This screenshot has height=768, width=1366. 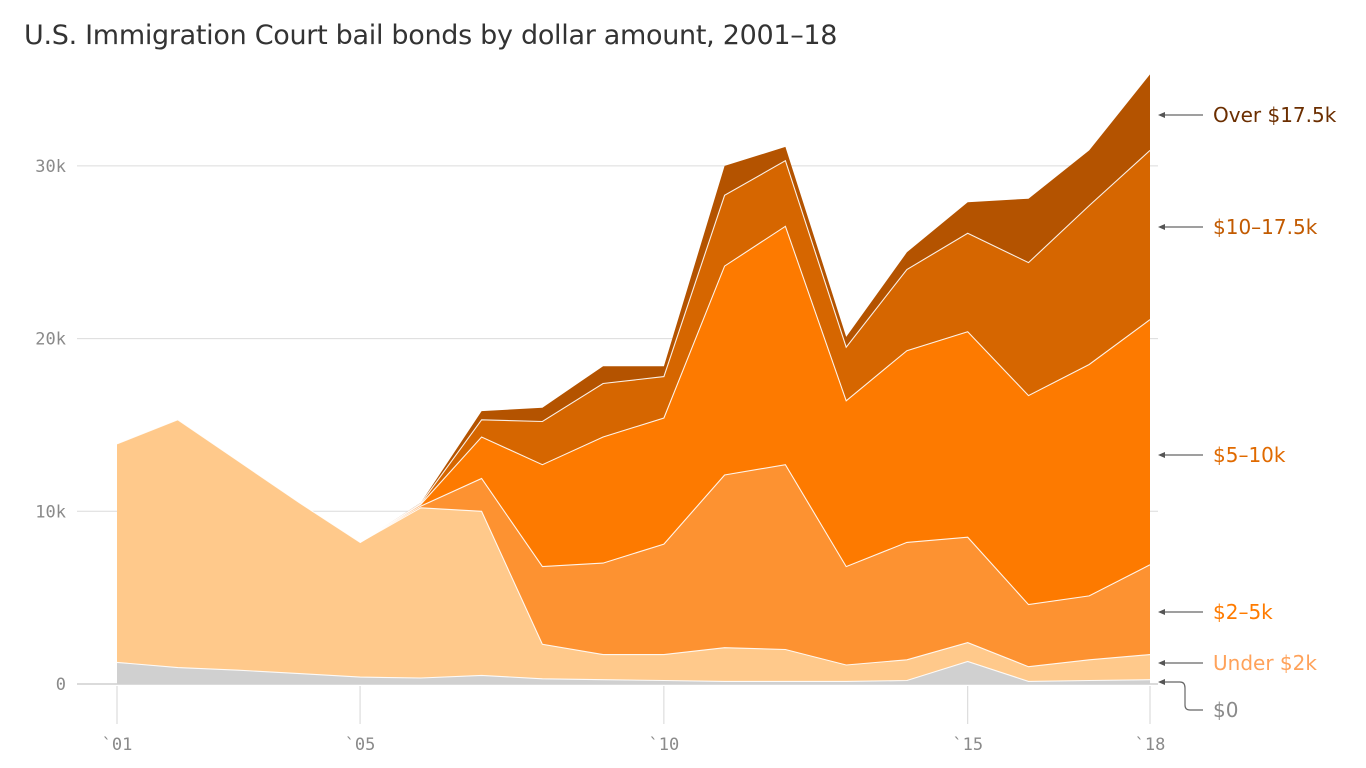 What do you see at coordinates (634, 720) in the screenshot?
I see `x-axis: `01 `05 `10 `15 `18` at bounding box center [634, 720].